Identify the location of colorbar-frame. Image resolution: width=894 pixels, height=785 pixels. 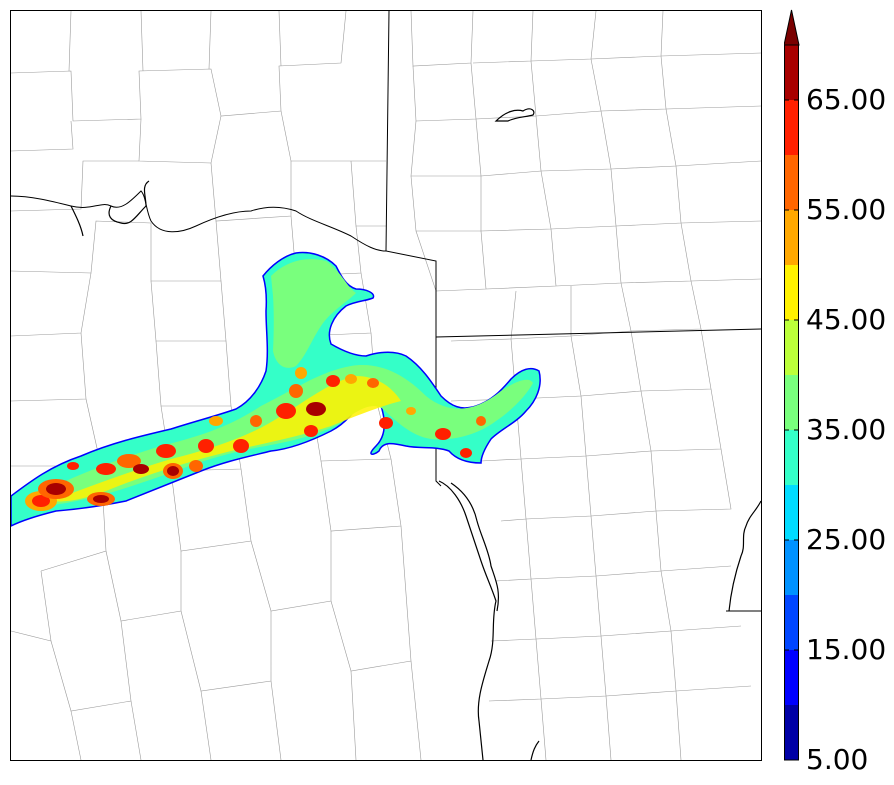
(791, 402).